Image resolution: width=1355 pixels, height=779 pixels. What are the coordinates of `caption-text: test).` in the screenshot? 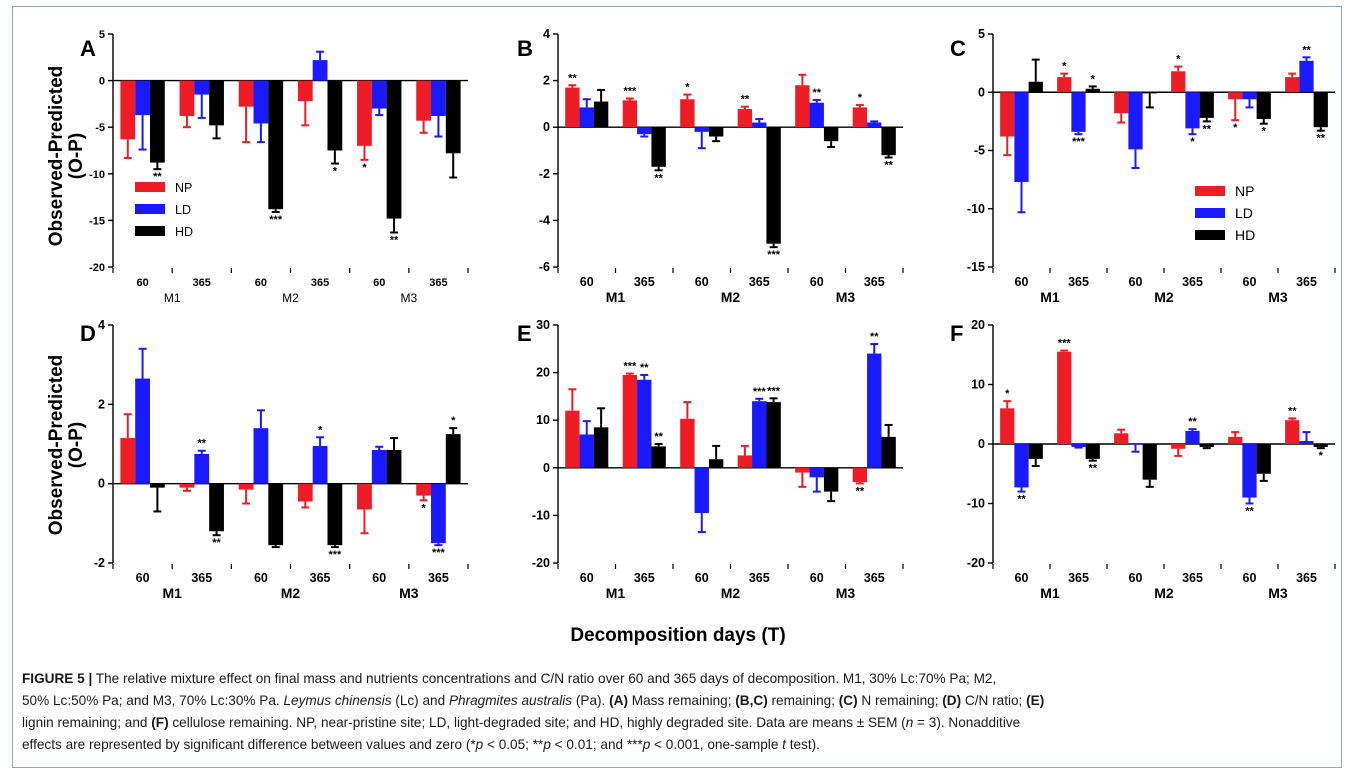 It's located at (802, 744).